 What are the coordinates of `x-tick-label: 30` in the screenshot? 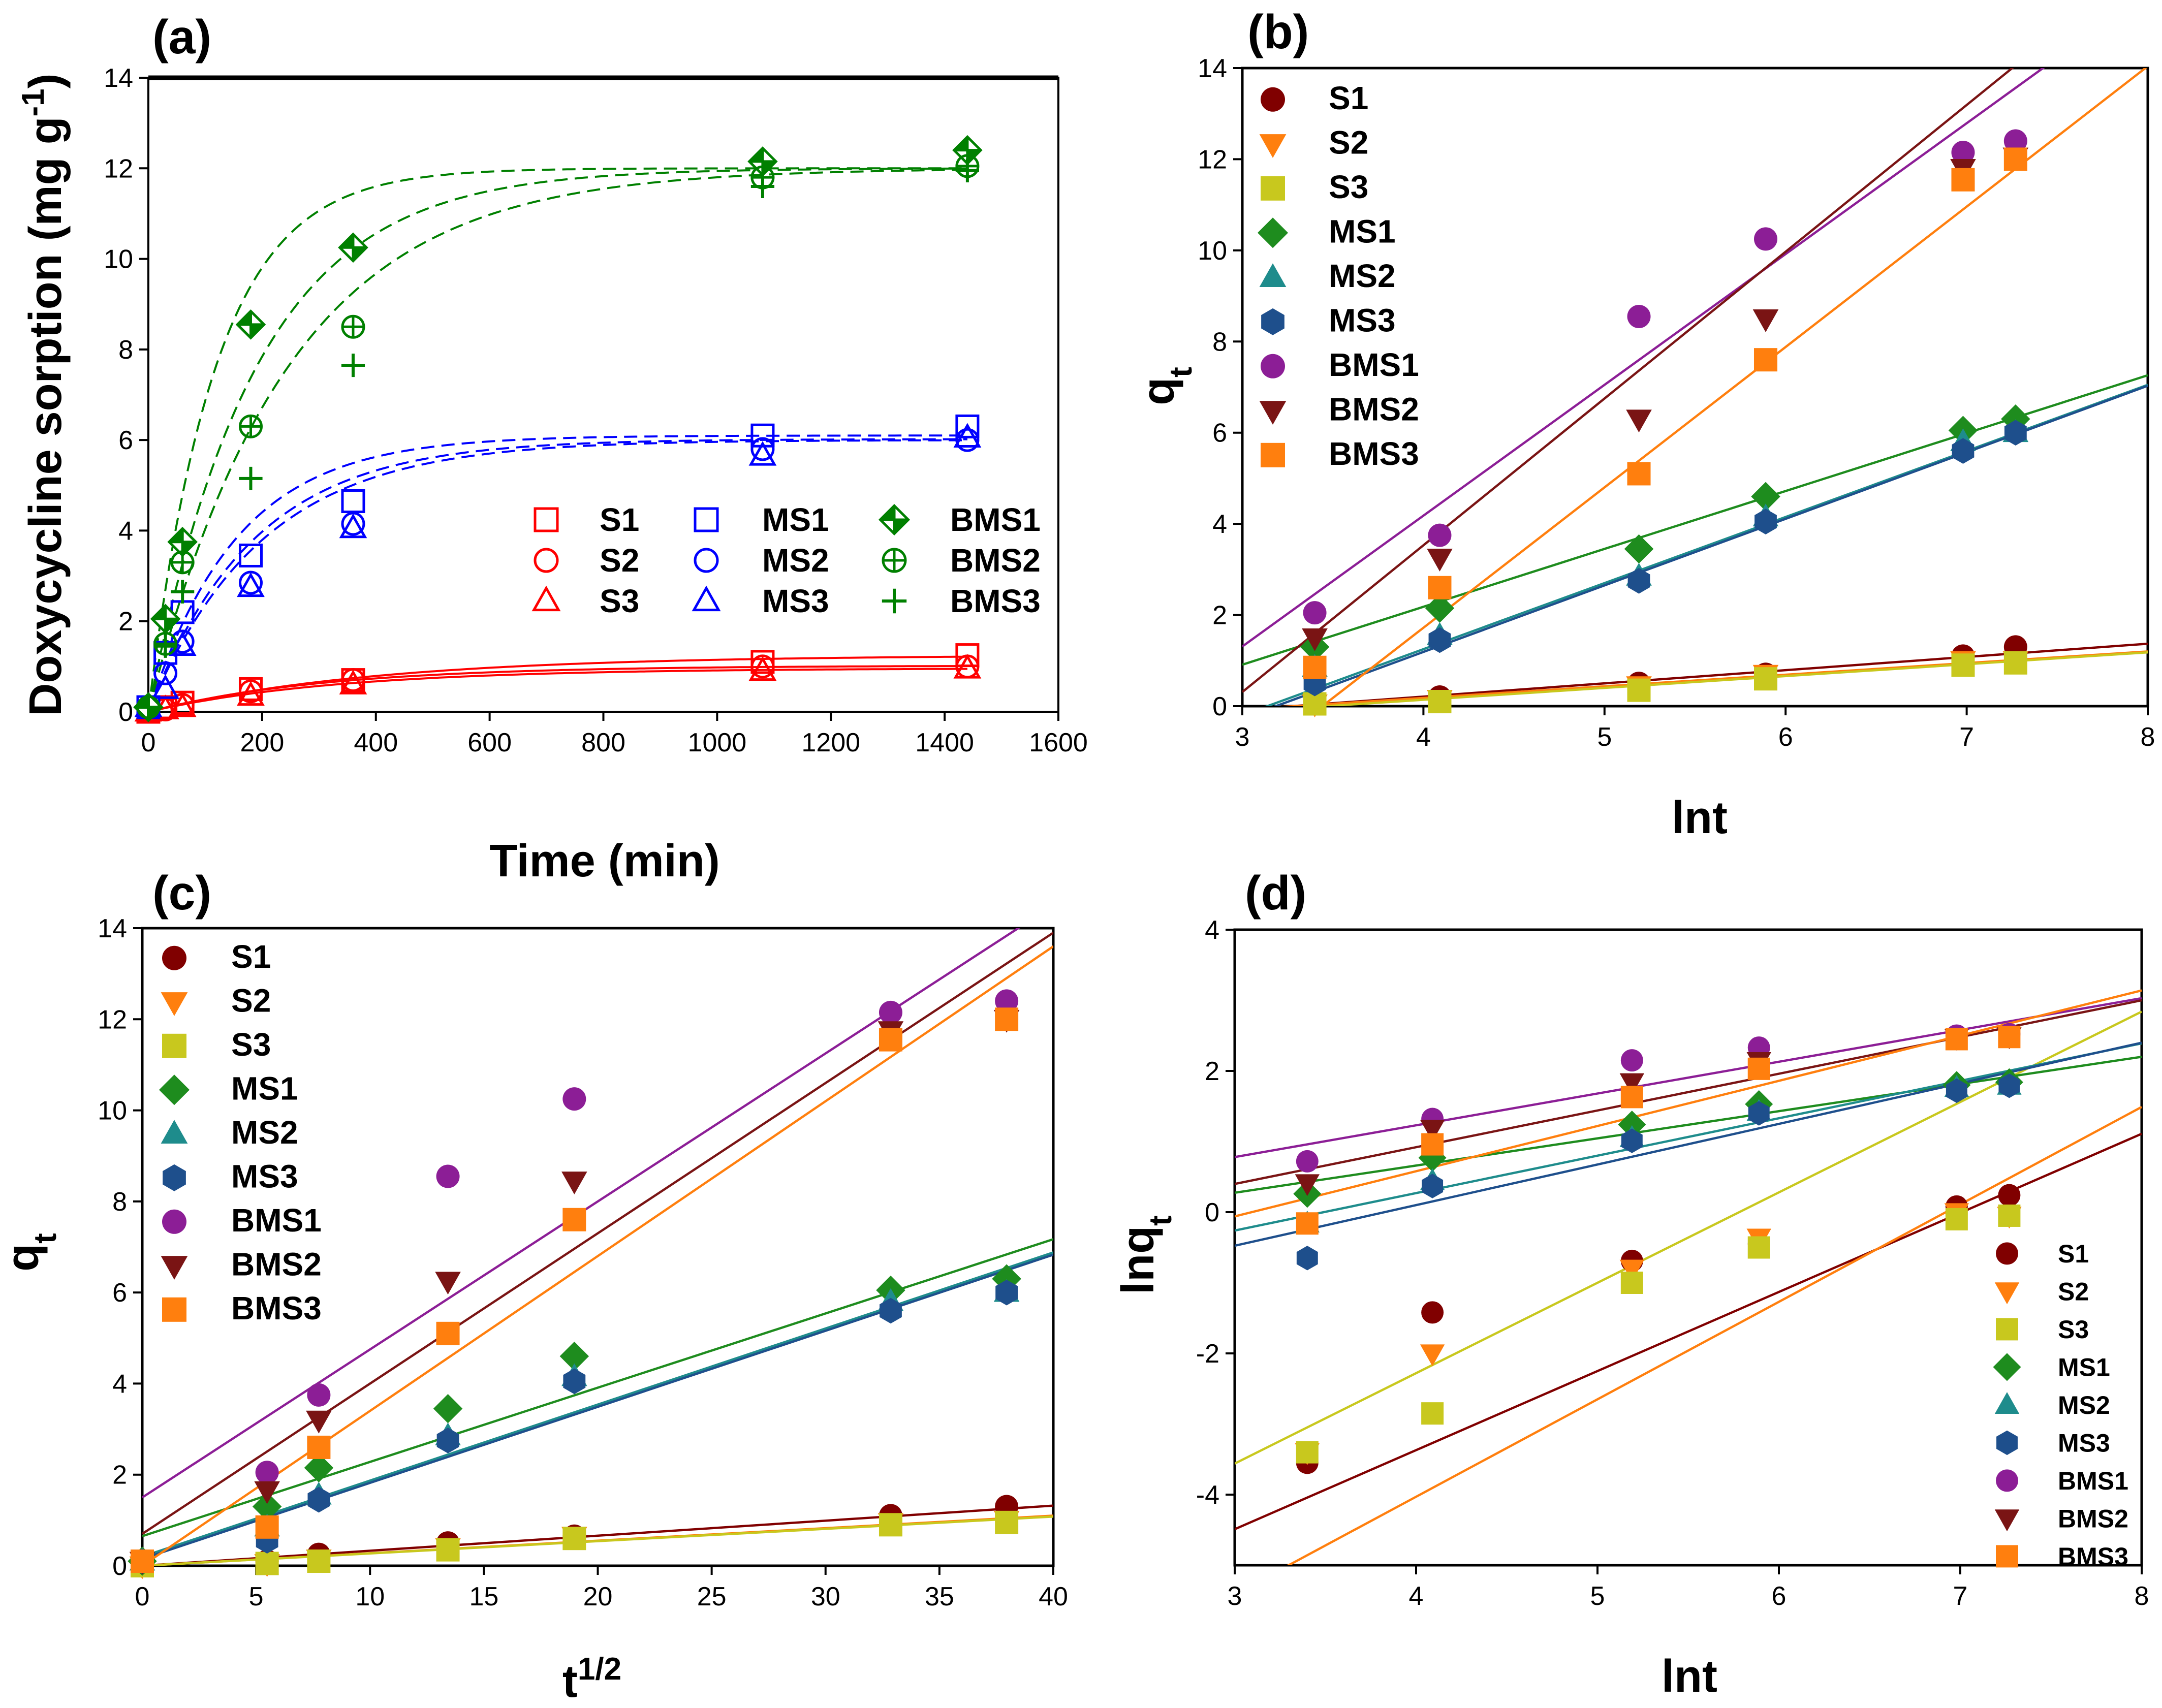 It's located at (825, 1596).